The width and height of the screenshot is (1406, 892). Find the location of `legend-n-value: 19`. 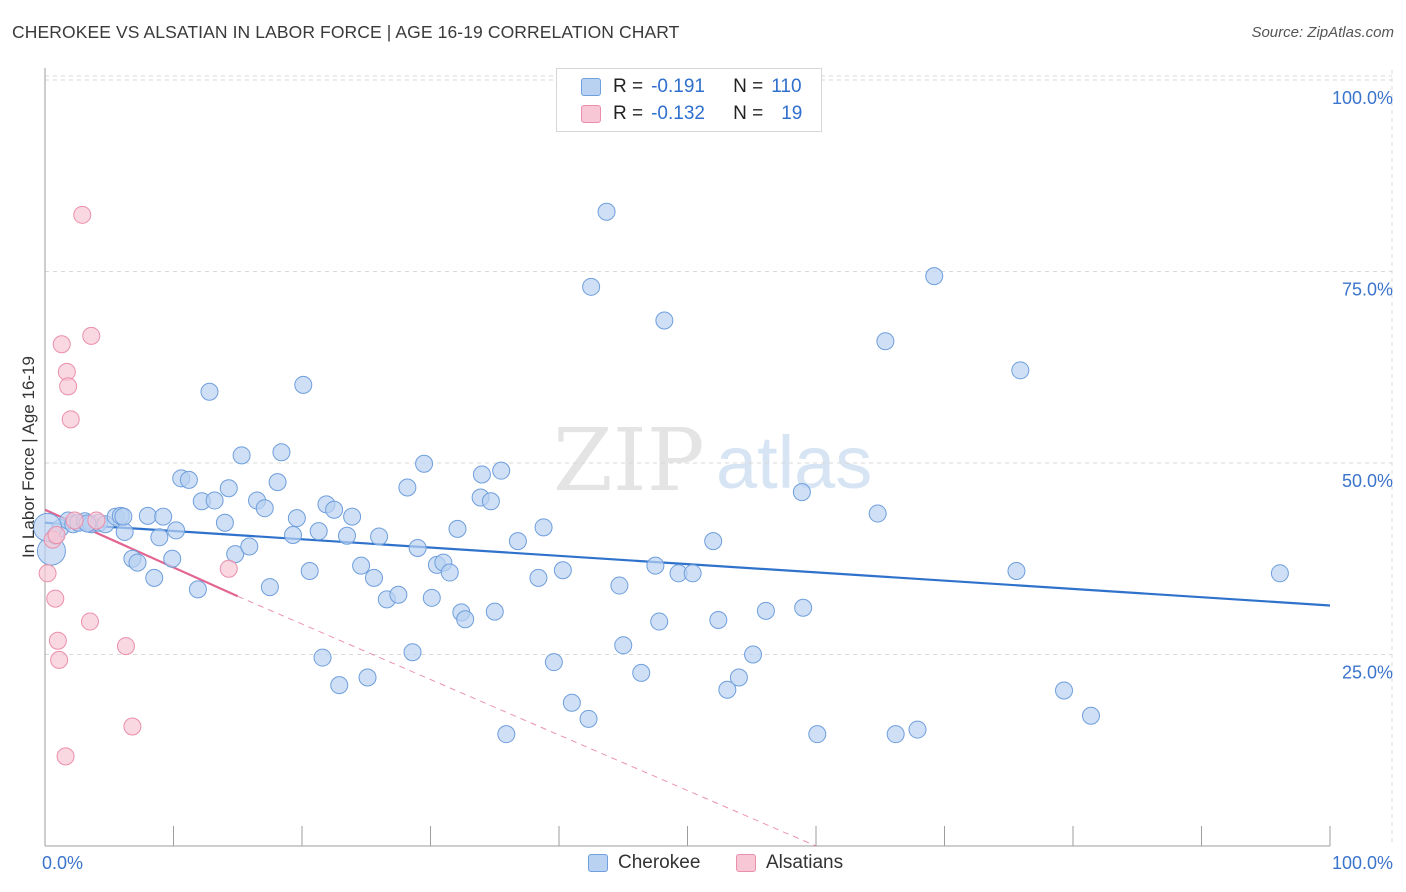

legend-n-value: 19 is located at coordinates (792, 113).